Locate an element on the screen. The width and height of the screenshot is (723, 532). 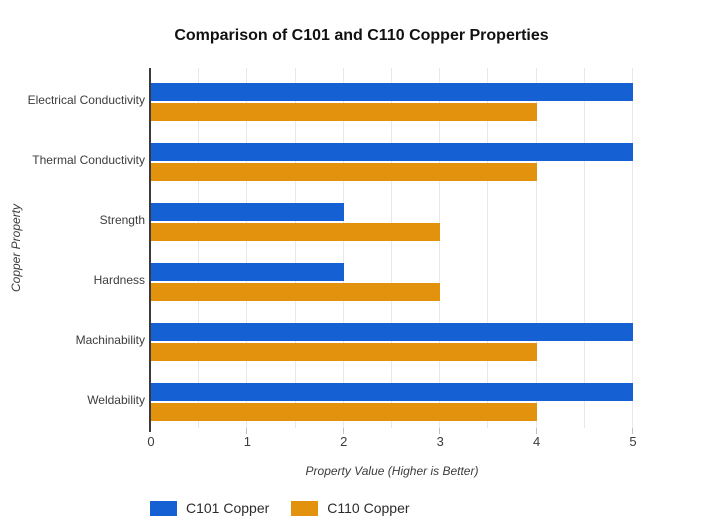
legend-item-c101-copper: C101 Copper is located at coordinates (209, 508).